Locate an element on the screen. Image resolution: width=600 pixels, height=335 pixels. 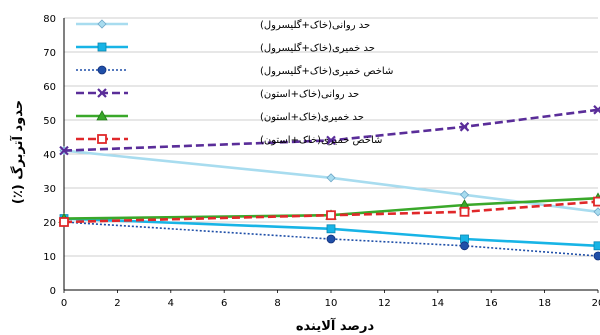
y-tick-label: 50 is located at coordinates (49, 121).